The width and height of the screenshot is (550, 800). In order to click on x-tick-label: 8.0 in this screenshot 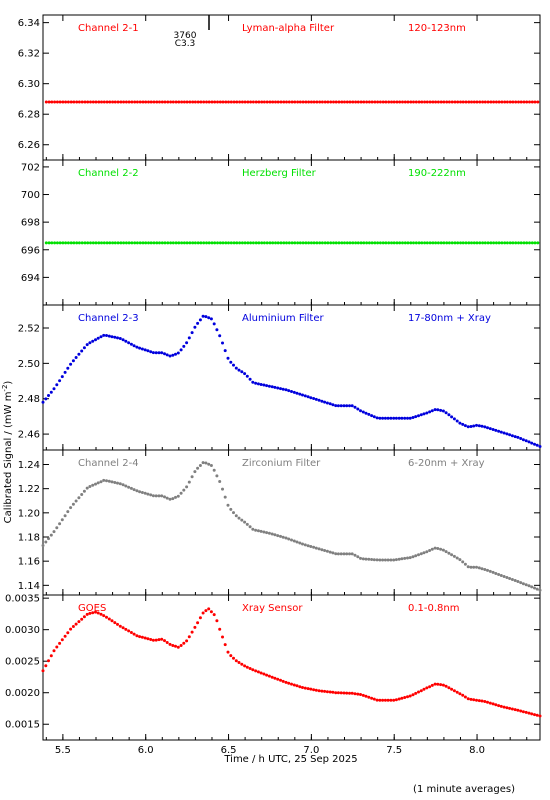, I will do `click(477, 750)`.